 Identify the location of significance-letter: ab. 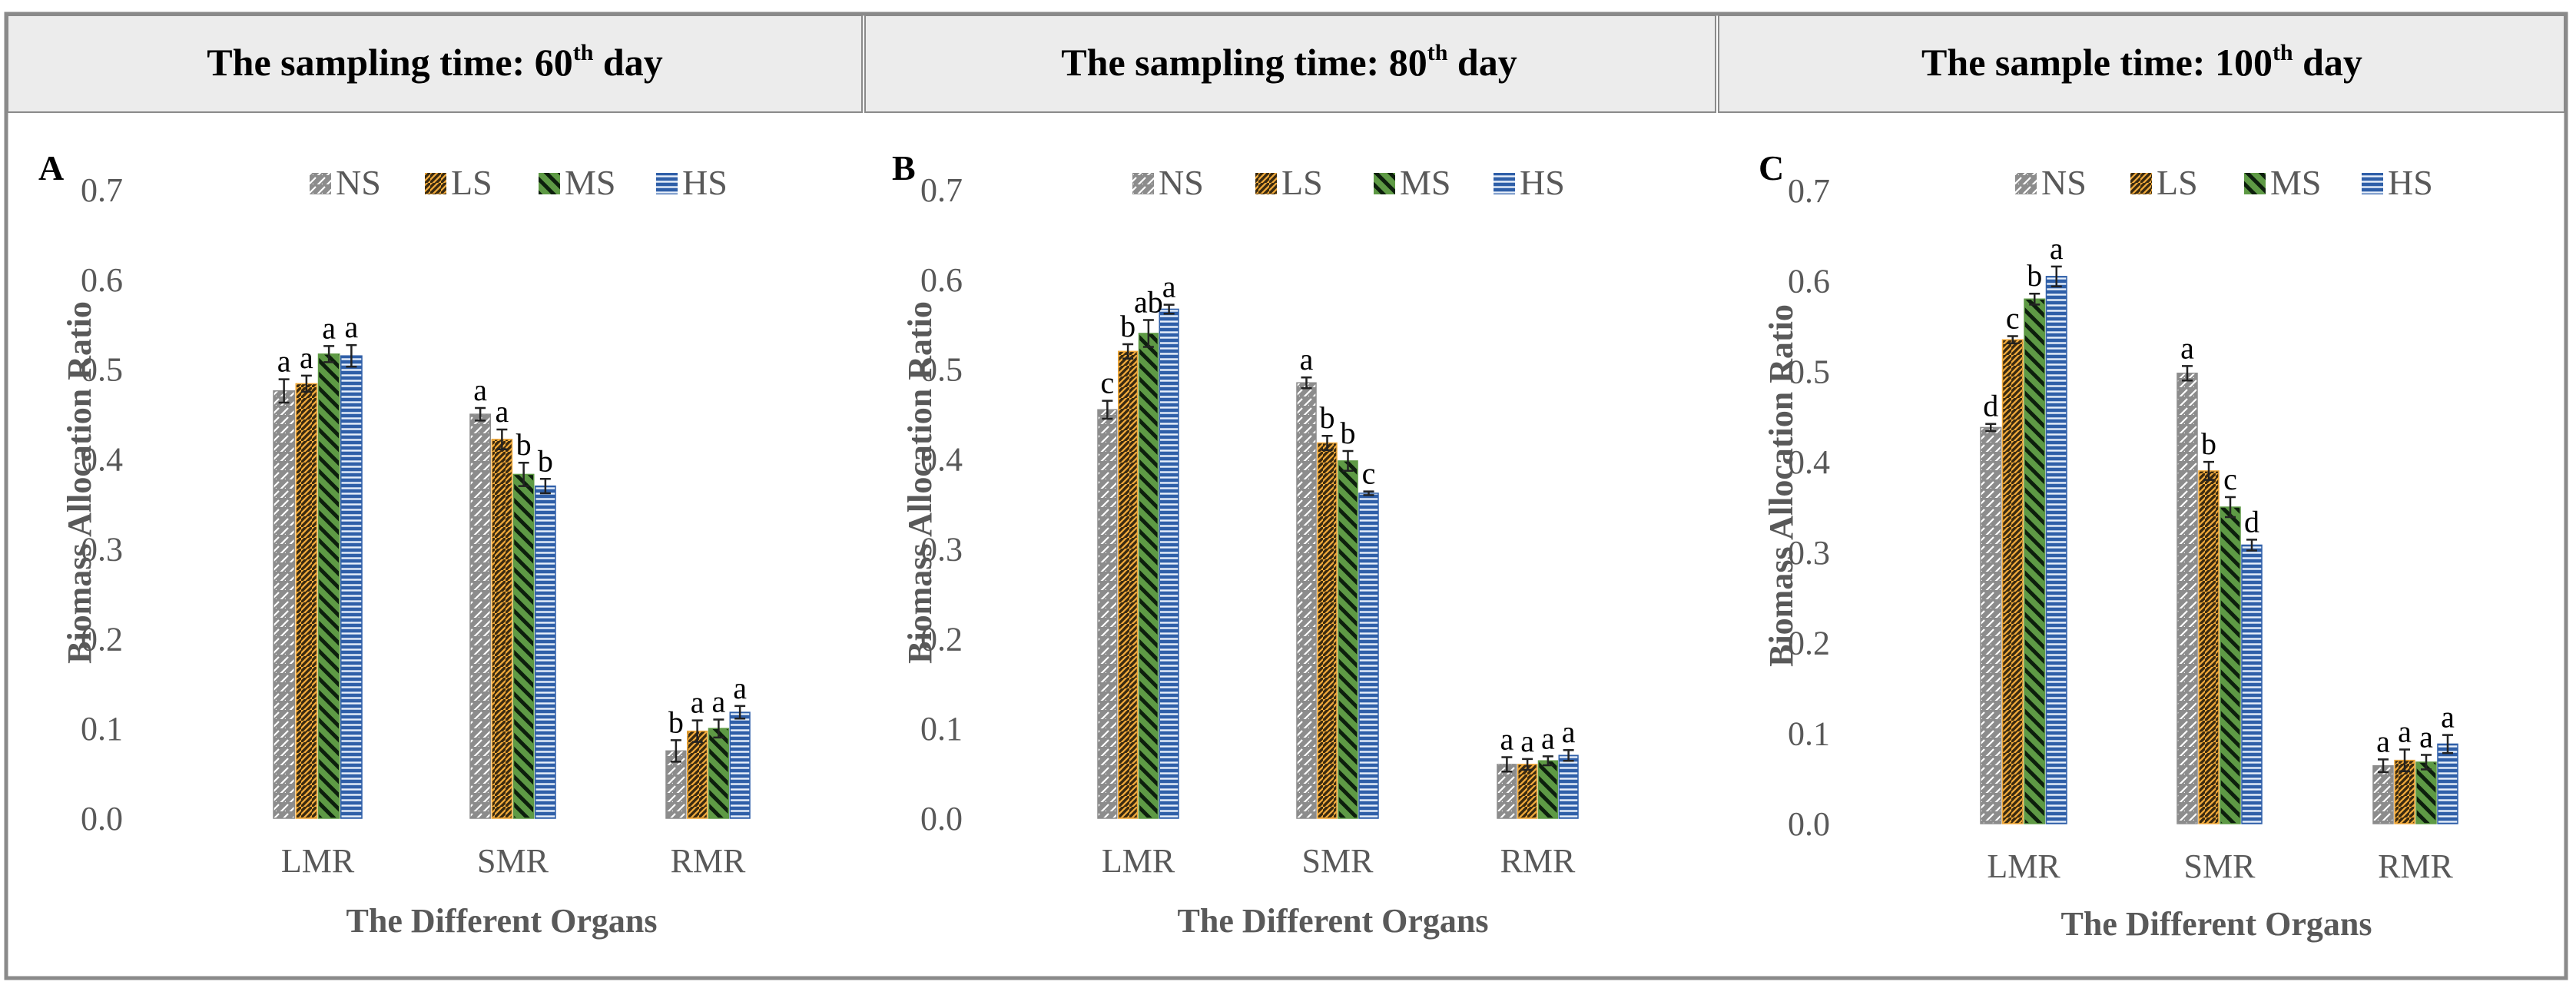
(1148, 301).